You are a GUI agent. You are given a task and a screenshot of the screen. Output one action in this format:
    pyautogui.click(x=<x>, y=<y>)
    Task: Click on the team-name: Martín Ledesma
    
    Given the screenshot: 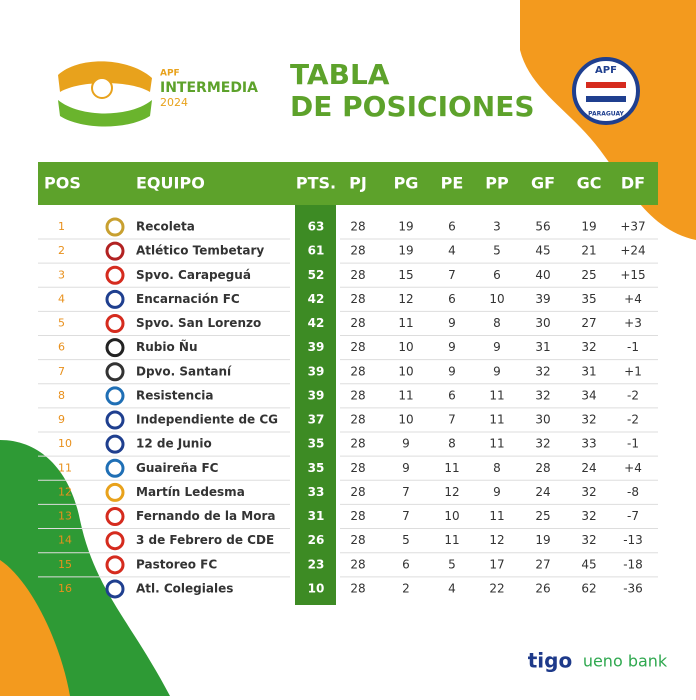 What is the action you would take?
    pyautogui.click(x=190, y=492)
    